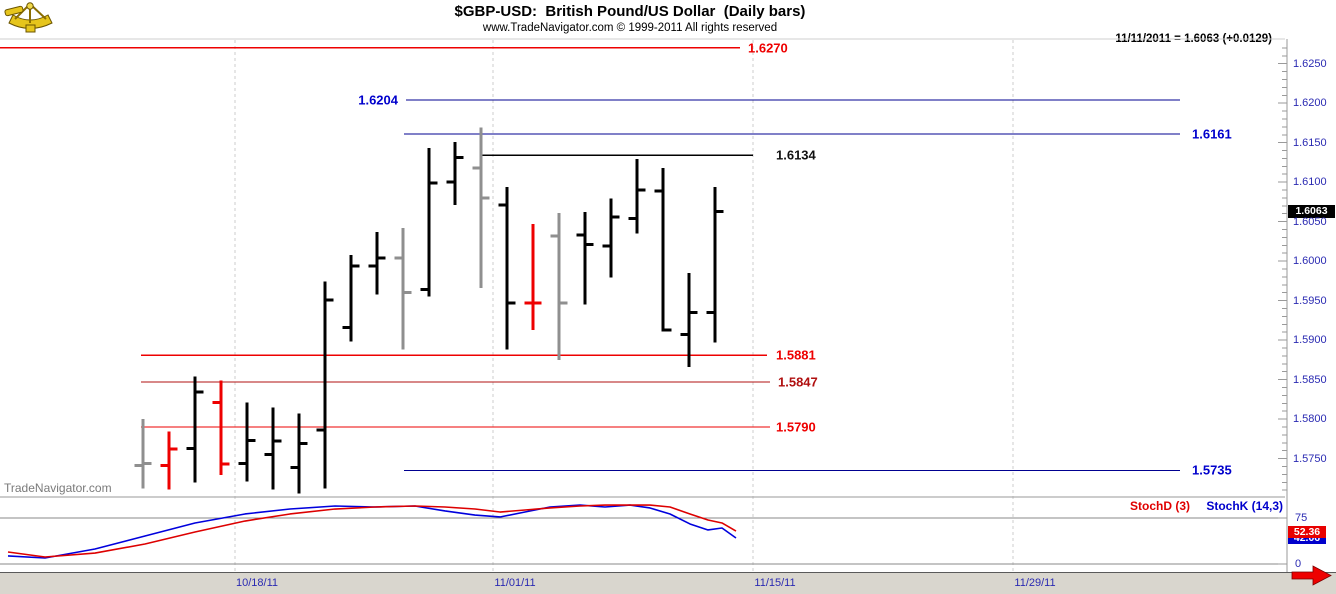  Describe the element at coordinates (1311, 575) in the screenshot. I see `trend-arrow-icon` at that location.